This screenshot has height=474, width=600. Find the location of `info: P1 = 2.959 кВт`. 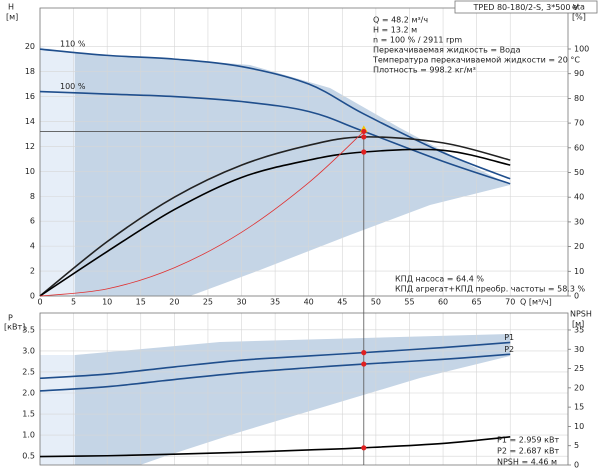

info: P1 = 2.959 кВт is located at coordinates (528, 440).